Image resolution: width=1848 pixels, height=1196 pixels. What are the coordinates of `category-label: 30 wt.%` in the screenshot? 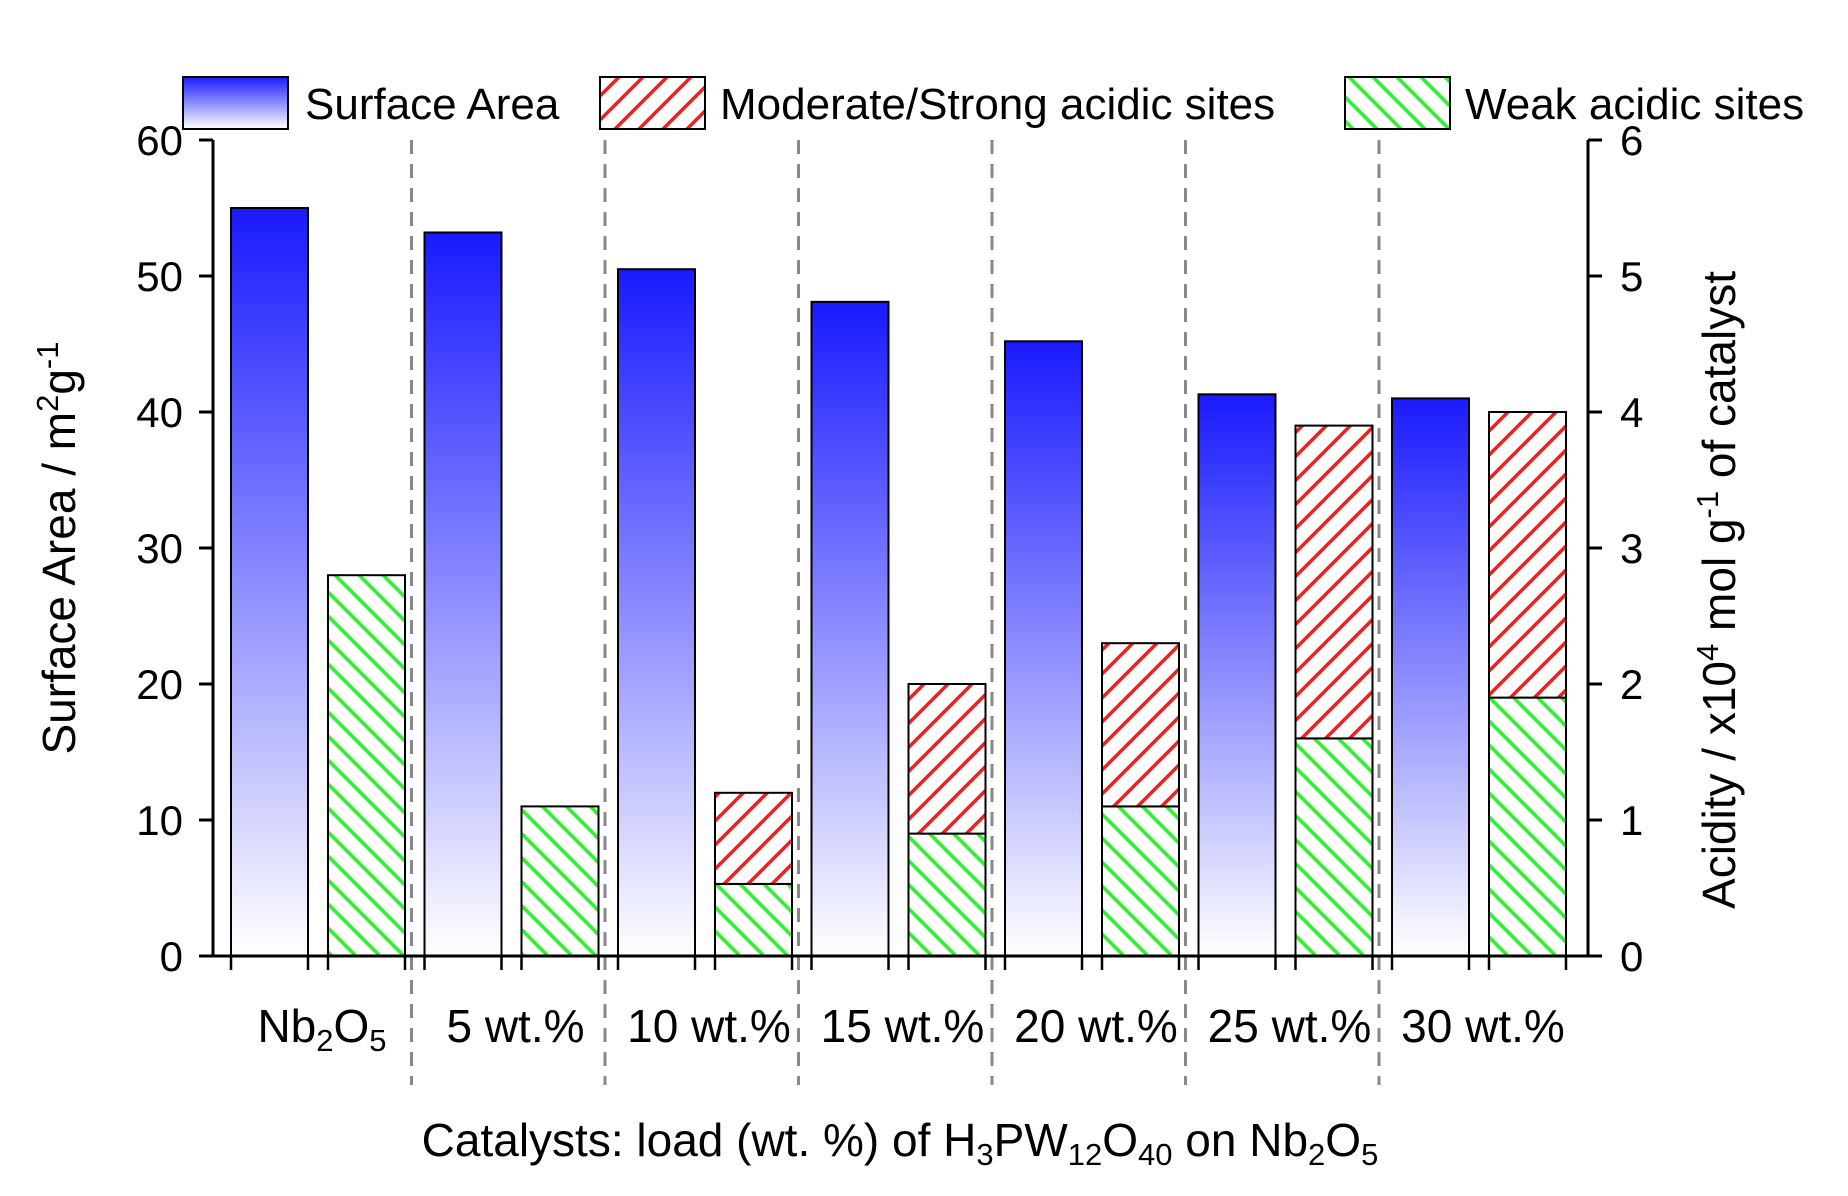 It's located at (1483, 1026).